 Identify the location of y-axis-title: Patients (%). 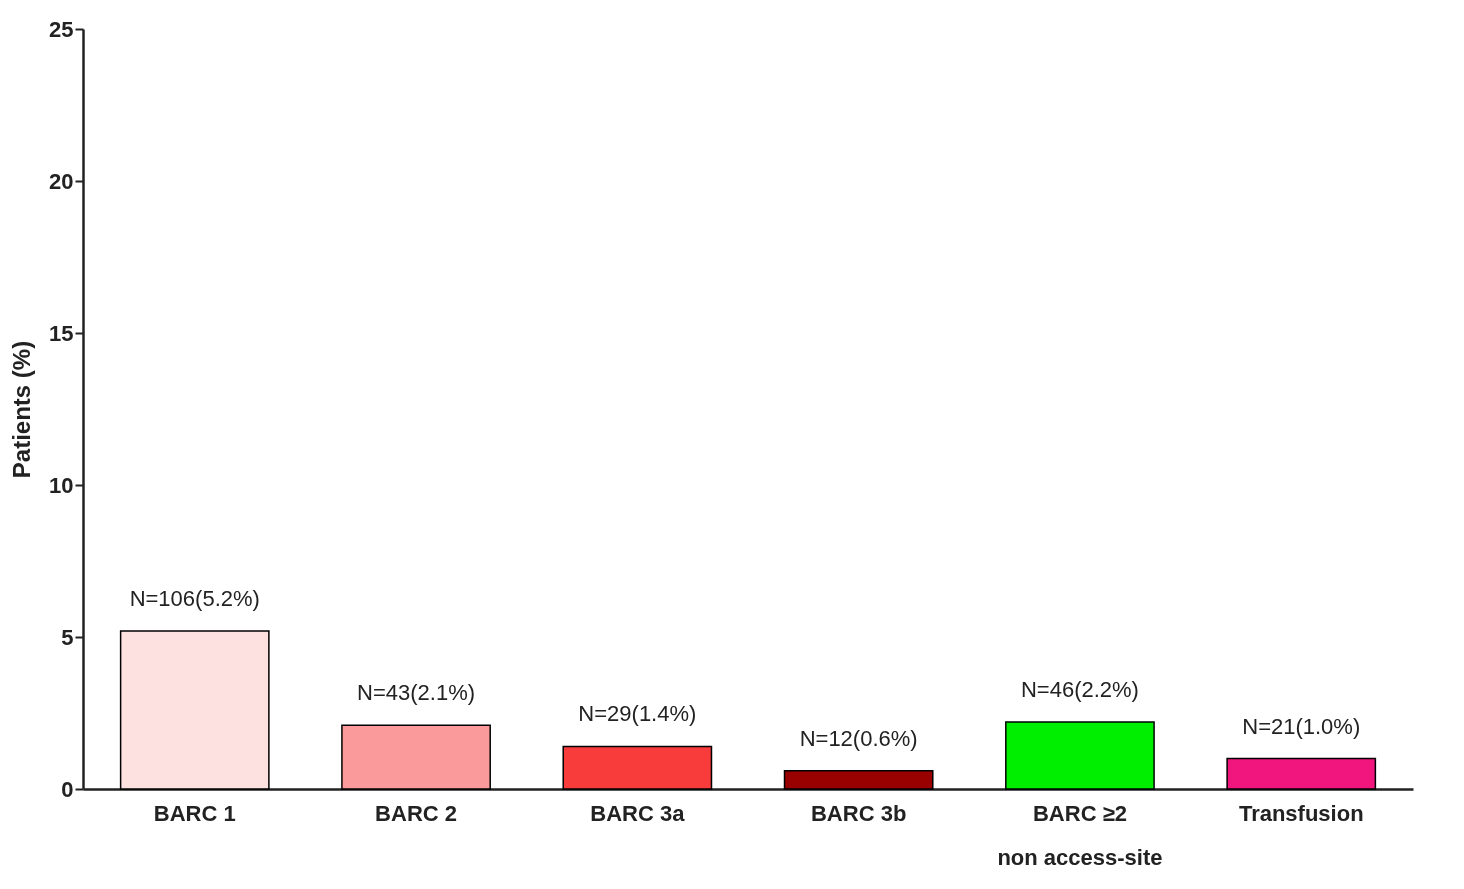
(22, 409).